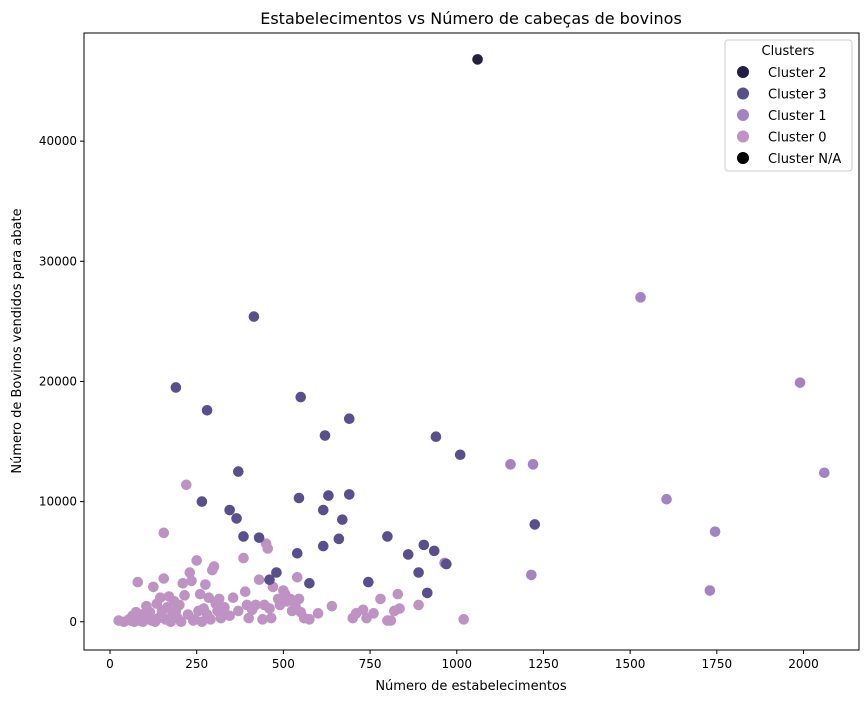 This screenshot has height=702, width=868. What do you see at coordinates (788, 51) in the screenshot?
I see `legend-title: Clusters` at bounding box center [788, 51].